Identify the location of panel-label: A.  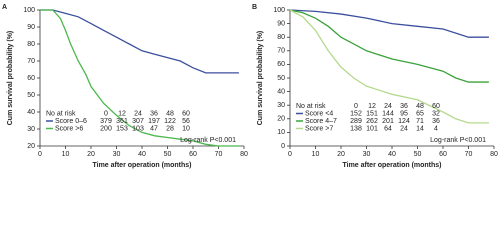
(4, 7).